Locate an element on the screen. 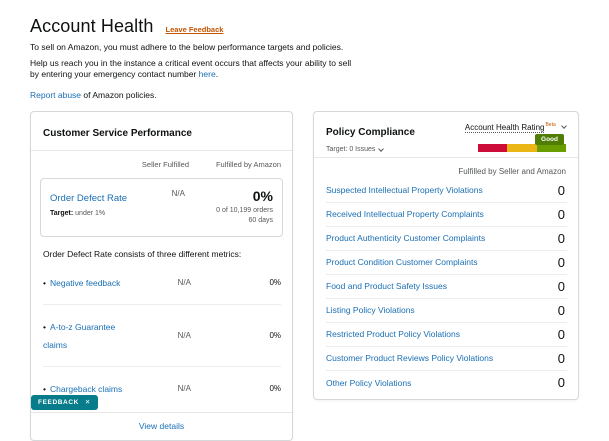 This screenshot has width=609, height=441. report-abuse-rest: of Amazon policies. is located at coordinates (119, 95).